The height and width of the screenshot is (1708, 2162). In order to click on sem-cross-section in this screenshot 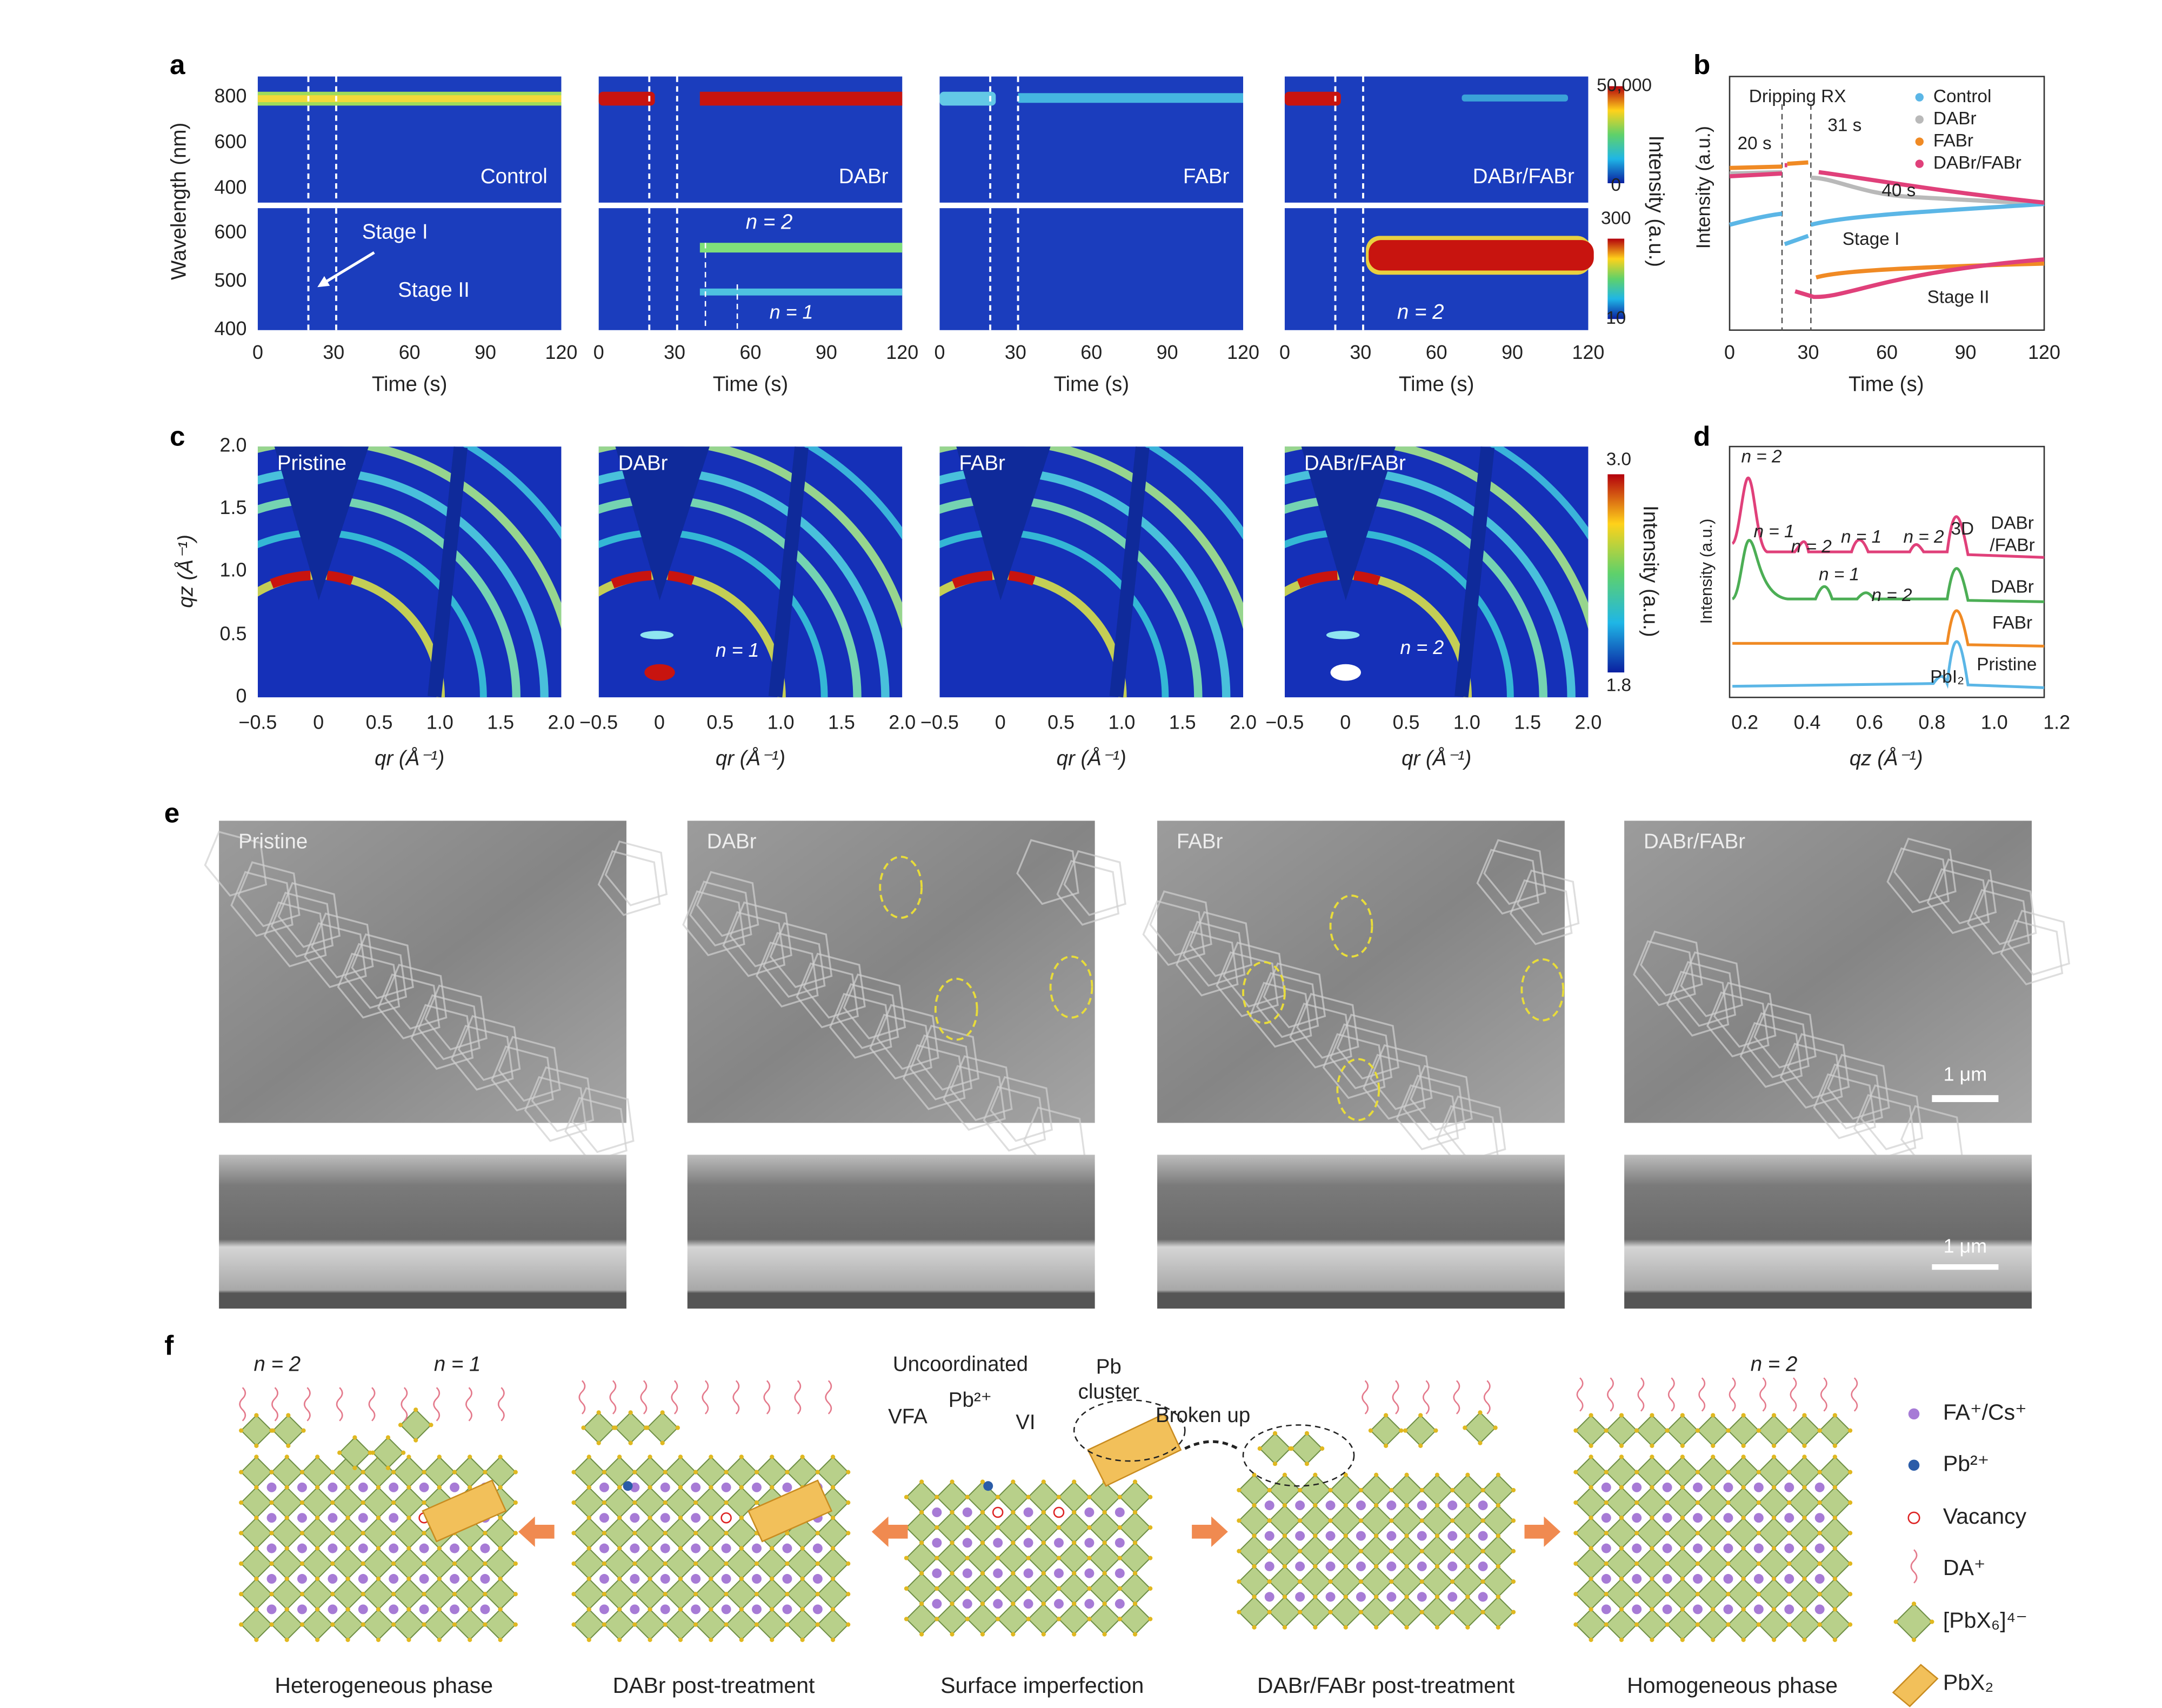, I will do `click(1828, 1232)`.